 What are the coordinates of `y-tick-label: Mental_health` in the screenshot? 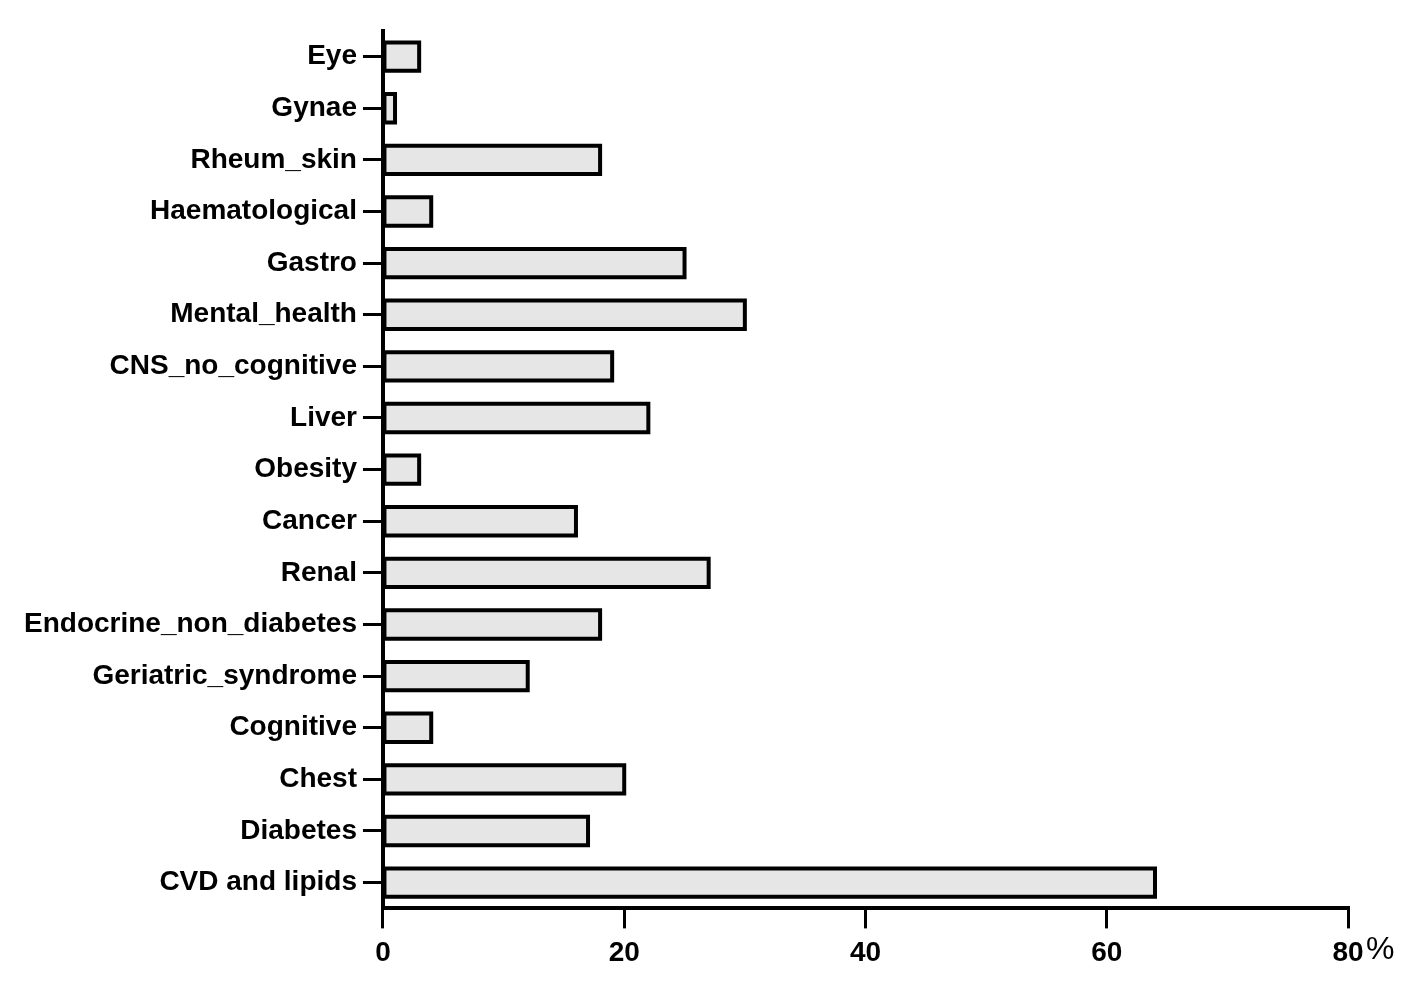 It's located at (263, 313).